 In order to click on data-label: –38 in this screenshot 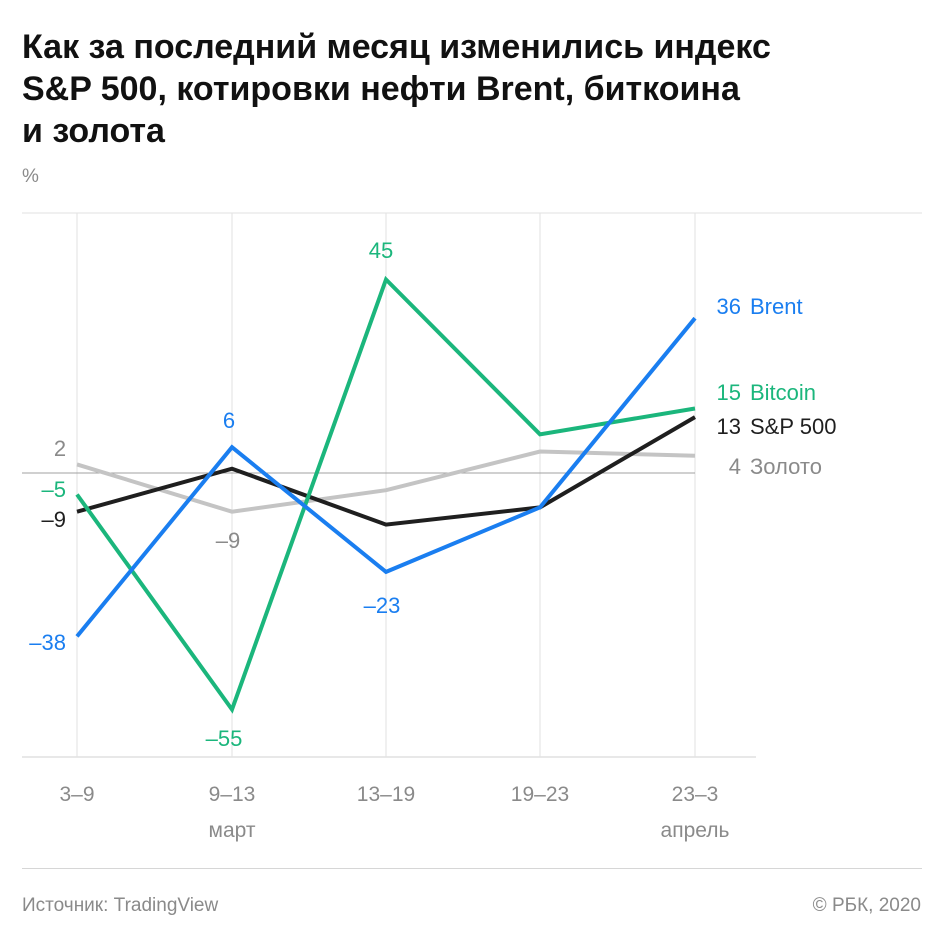, I will do `click(47, 642)`.